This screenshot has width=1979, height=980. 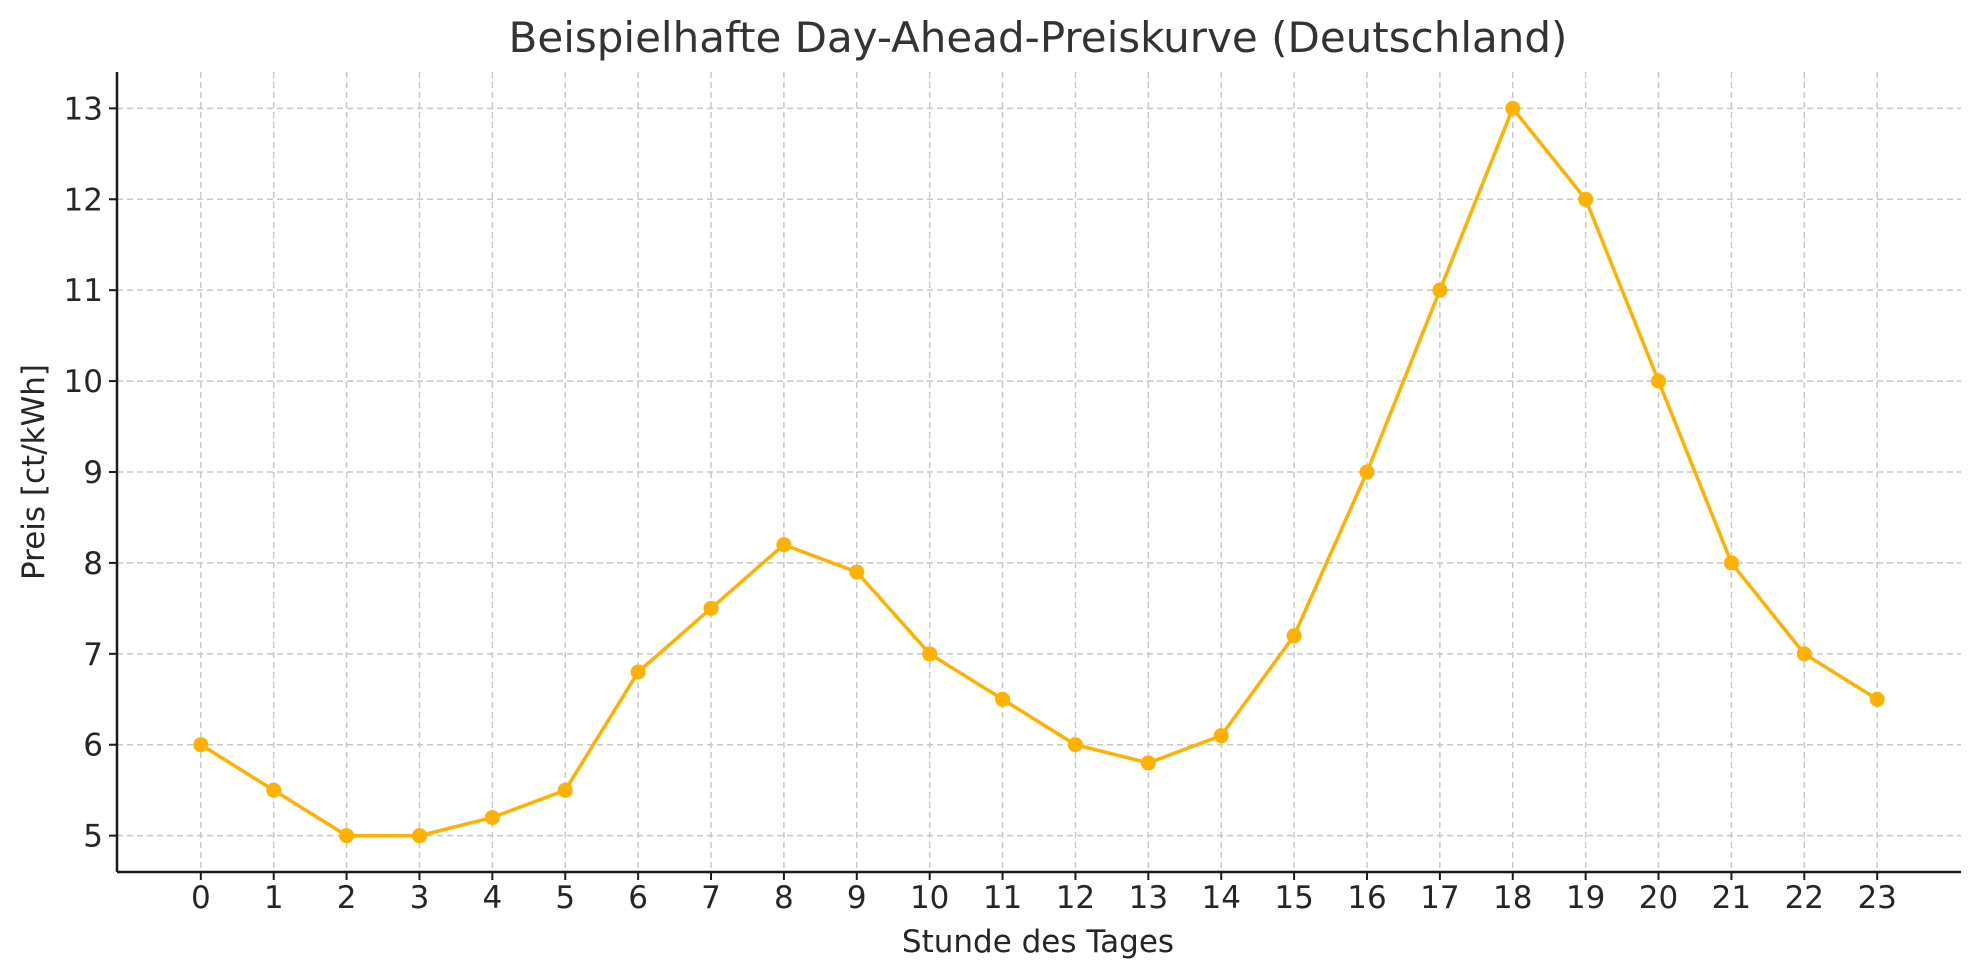 I want to click on x-tick-label-17: 17, so click(x=1439, y=898).